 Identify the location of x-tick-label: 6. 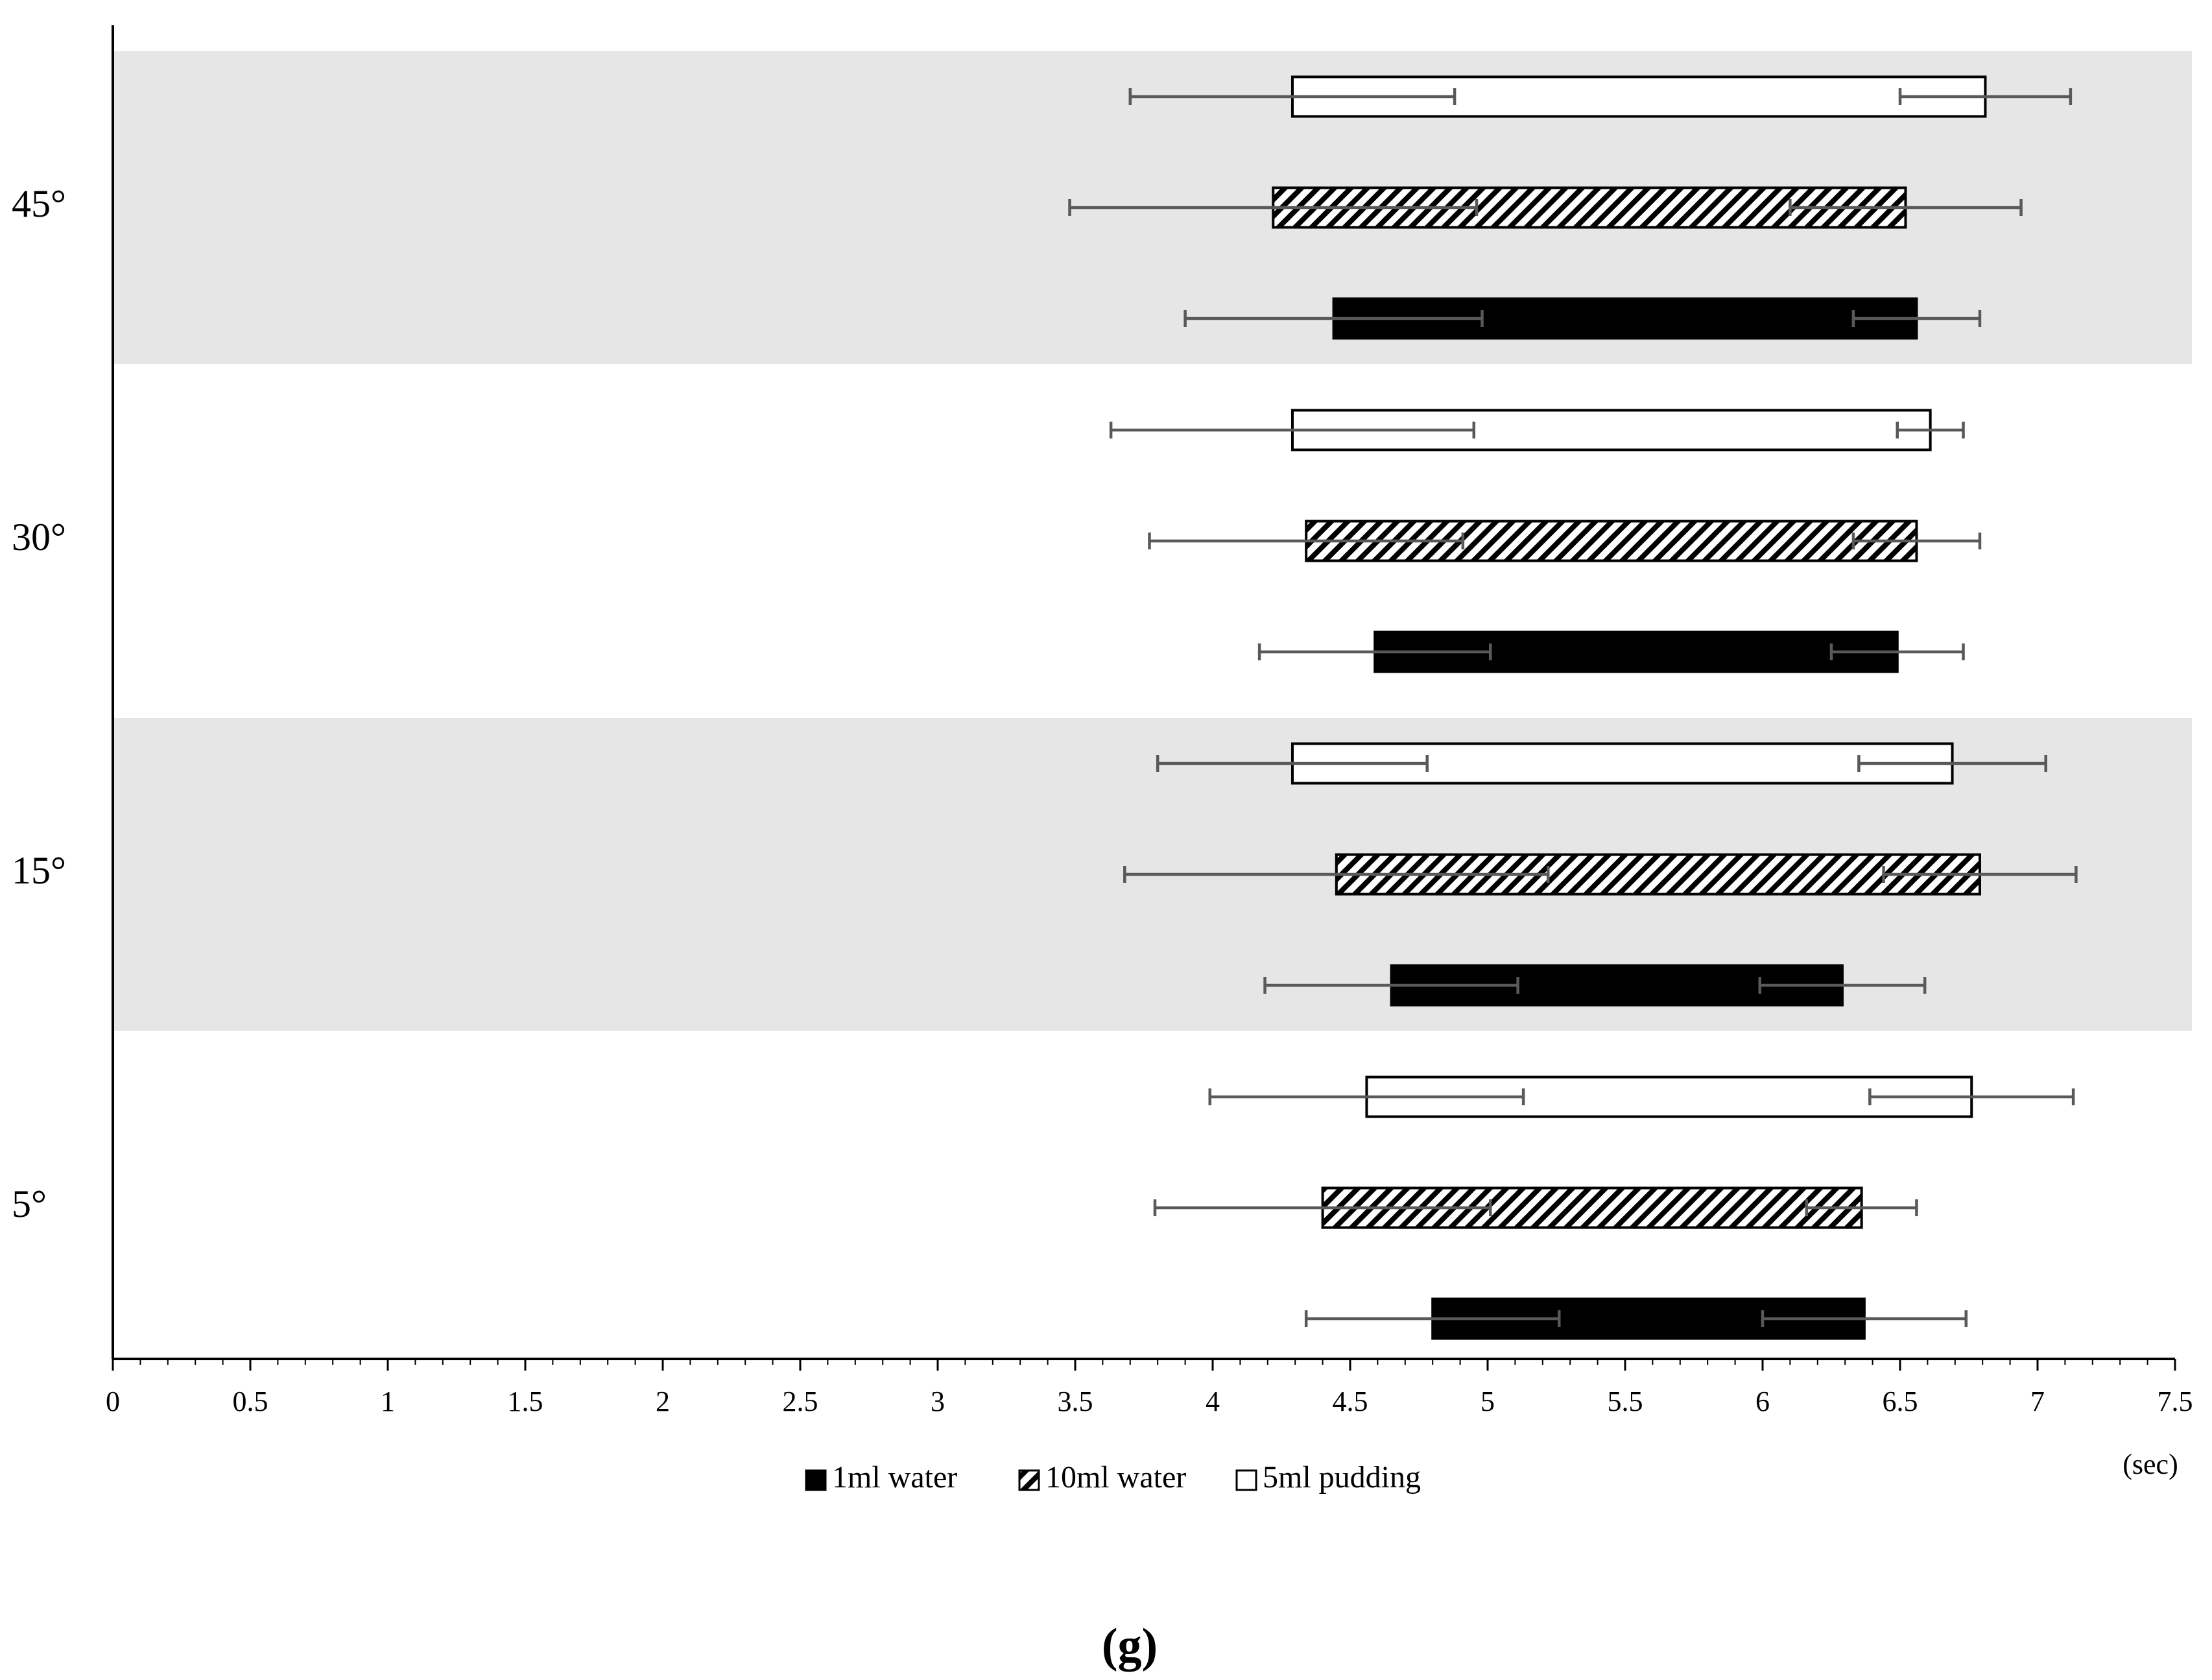
(1762, 1402).